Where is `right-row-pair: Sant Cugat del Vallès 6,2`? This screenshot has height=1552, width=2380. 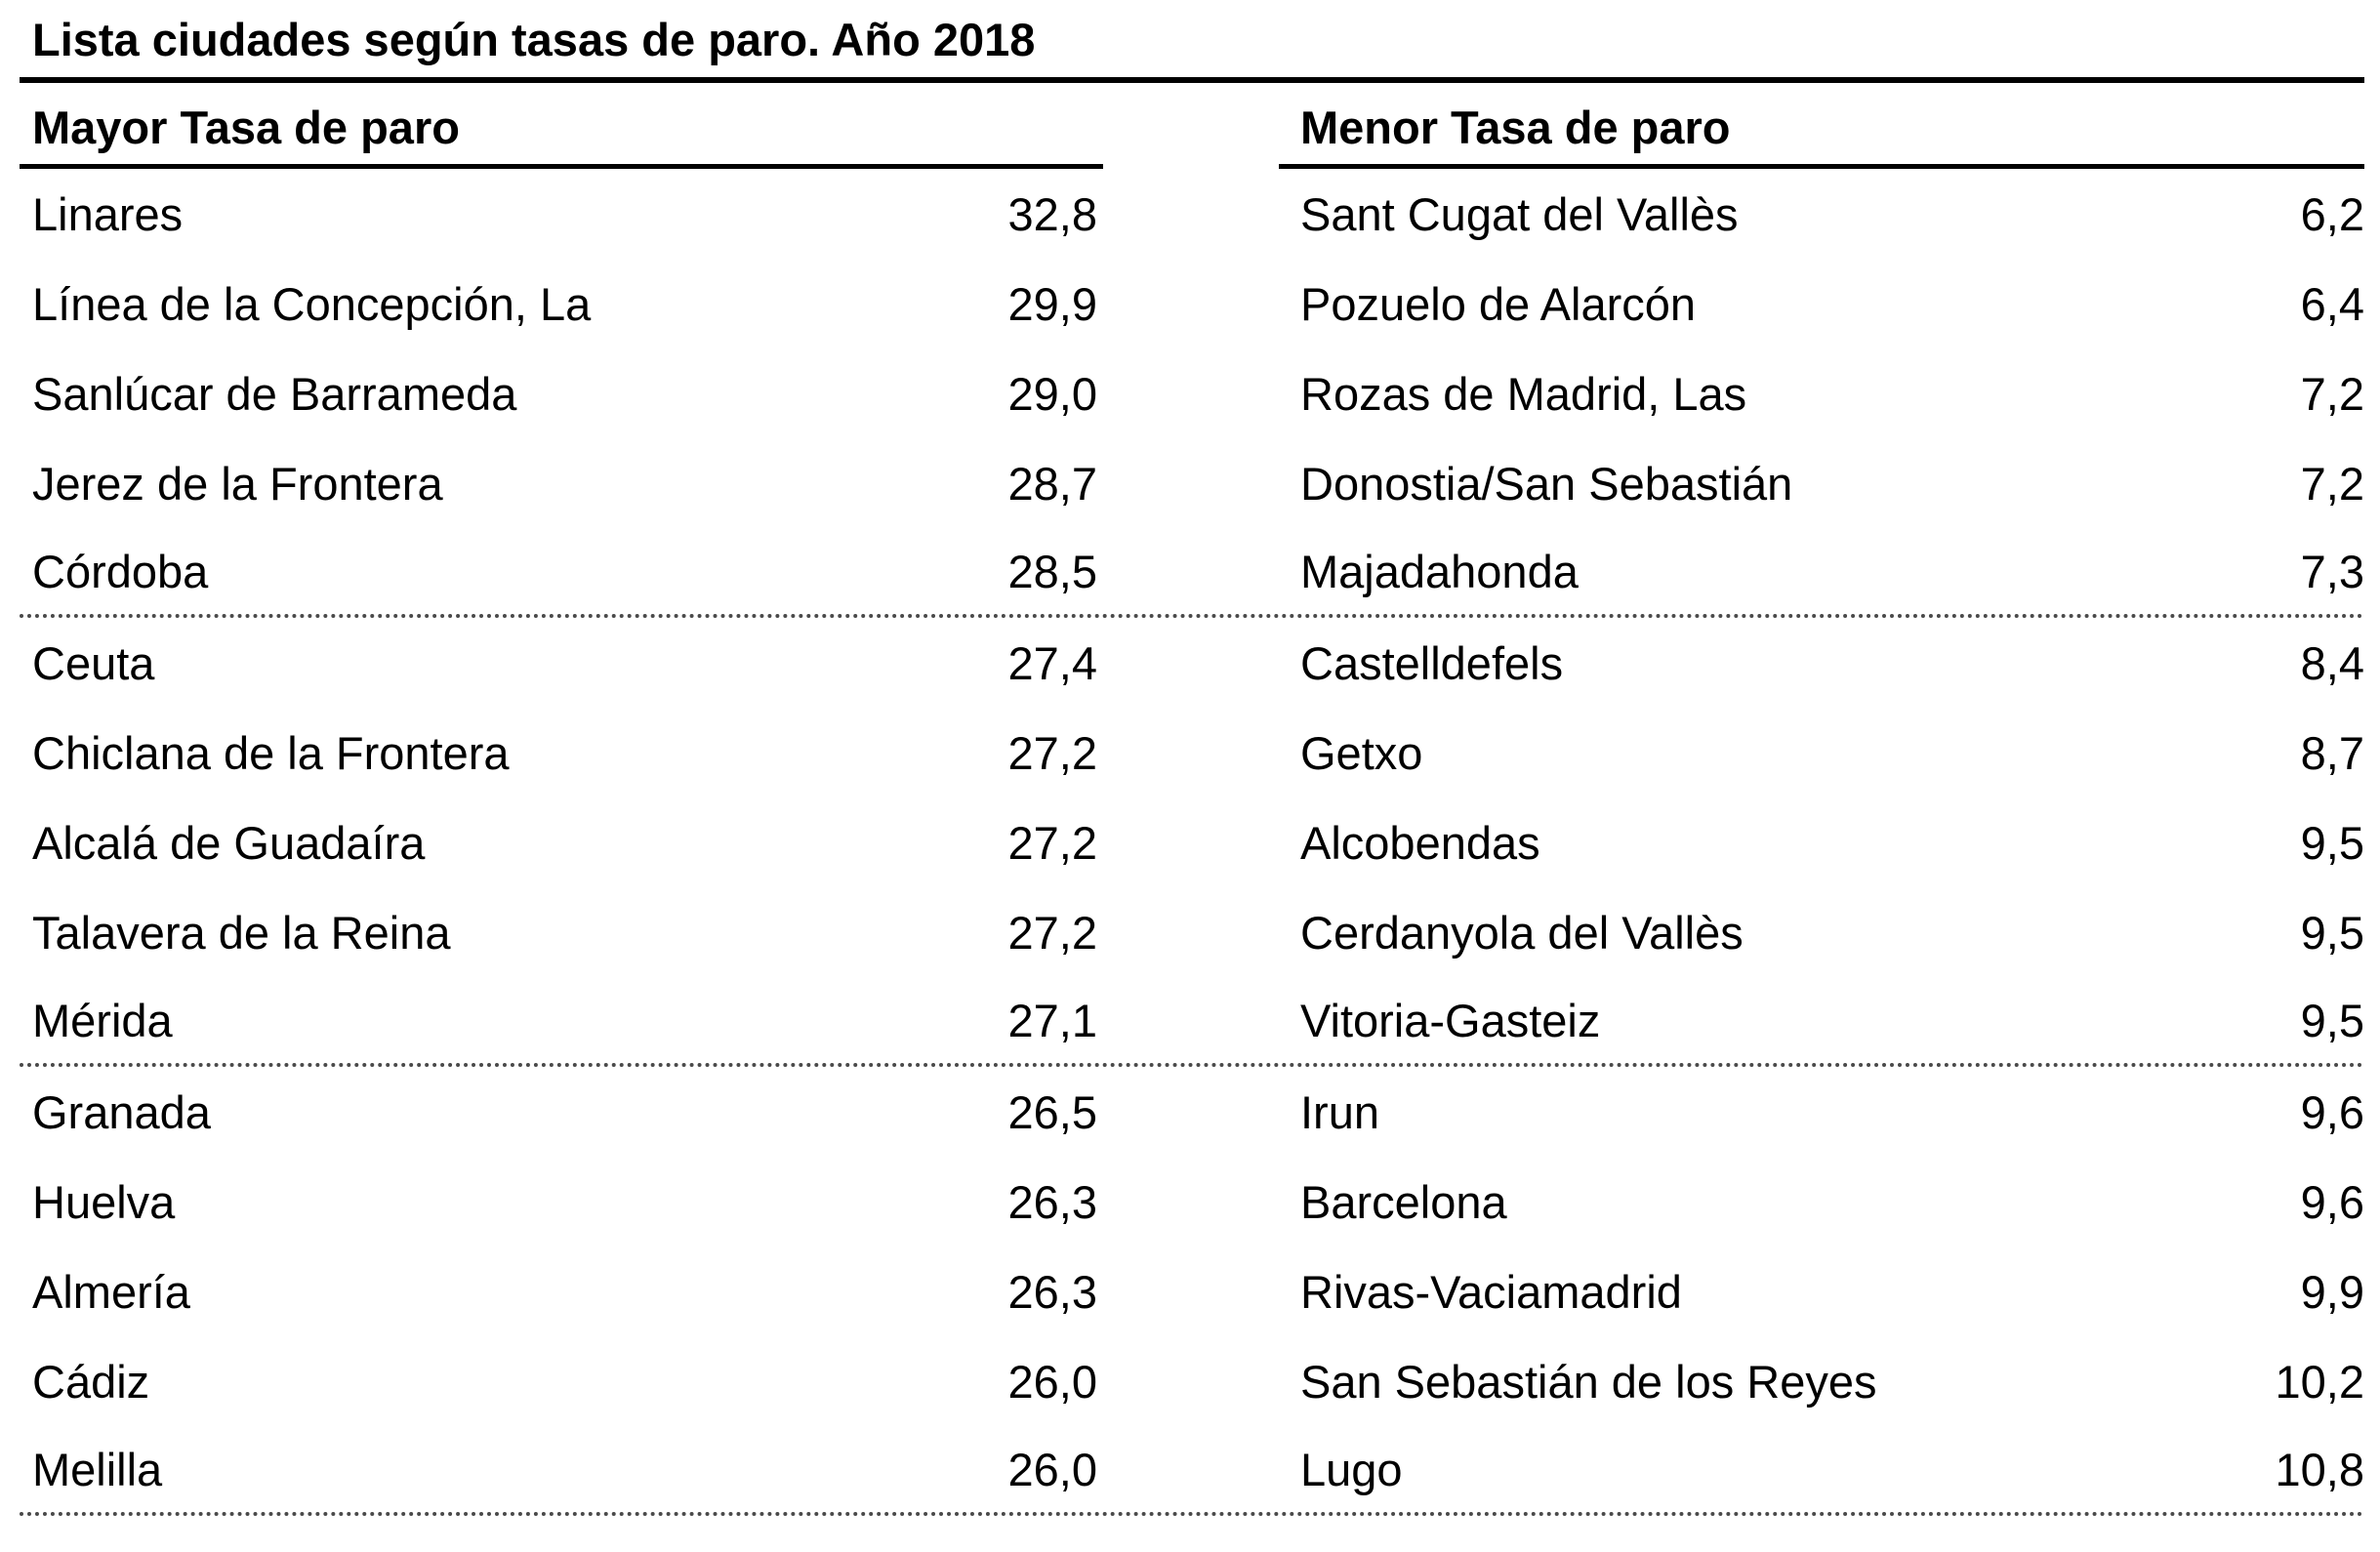 right-row-pair: Sant Cugat del Vallès 6,2 is located at coordinates (1821, 214).